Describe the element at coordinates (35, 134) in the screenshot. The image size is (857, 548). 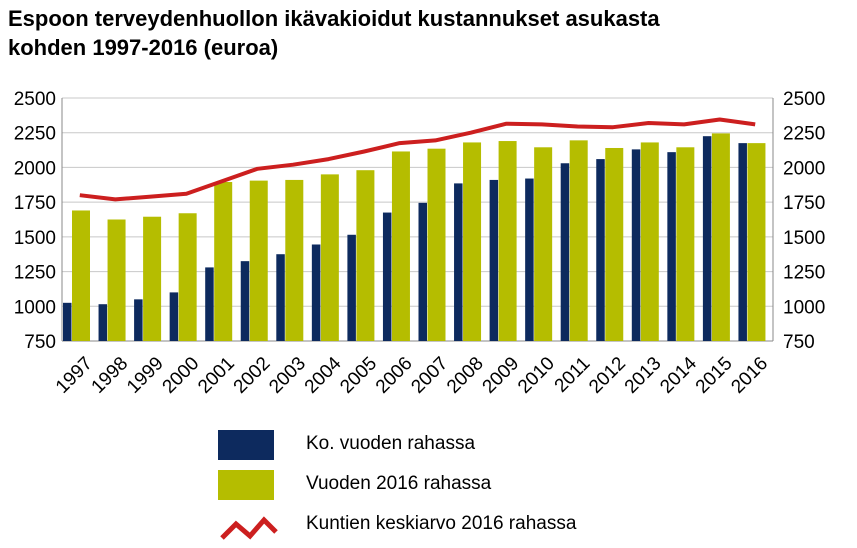
I see `y-tick-label-left: 2250` at that location.